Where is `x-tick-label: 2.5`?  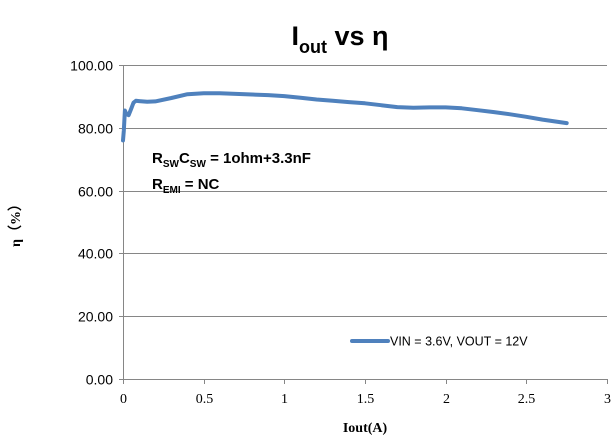 x-tick-label: 2.5 is located at coordinates (527, 399).